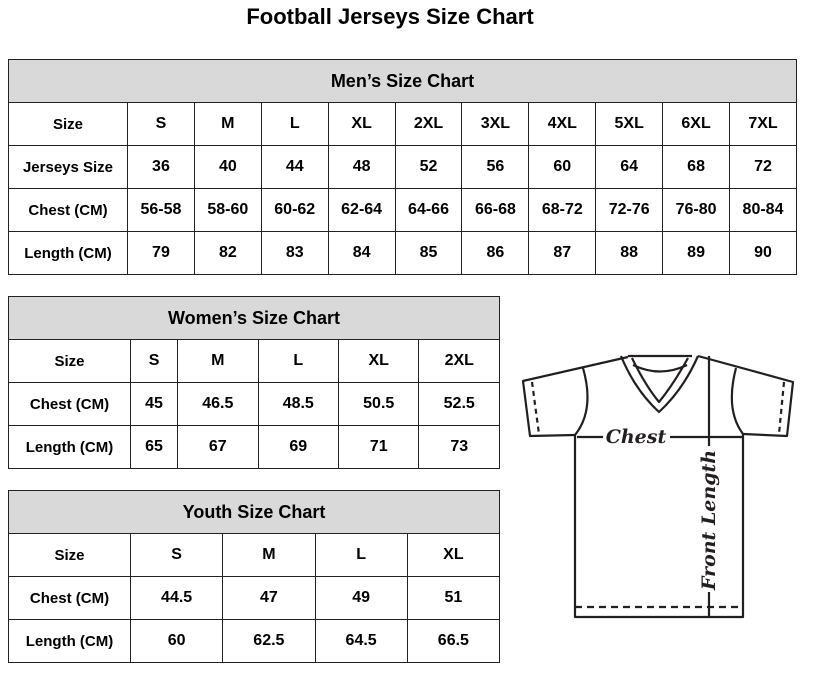 Image resolution: width=816 pixels, height=675 pixels. What do you see at coordinates (378, 404) in the screenshot?
I see `table-cell: 50.5` at bounding box center [378, 404].